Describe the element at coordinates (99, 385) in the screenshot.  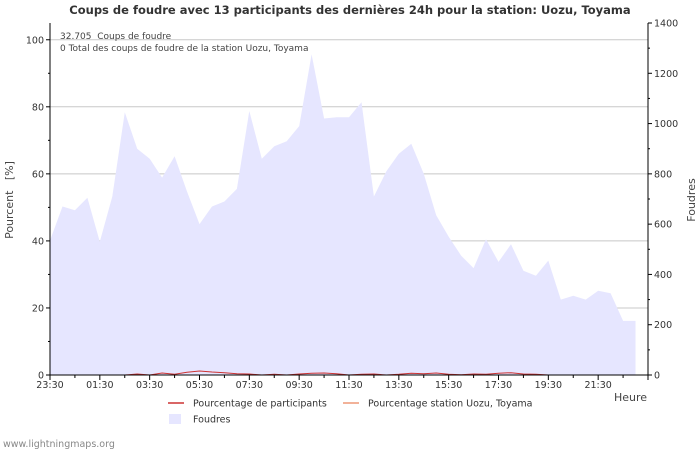
I see `x-tick-label: 01:30` at that location.